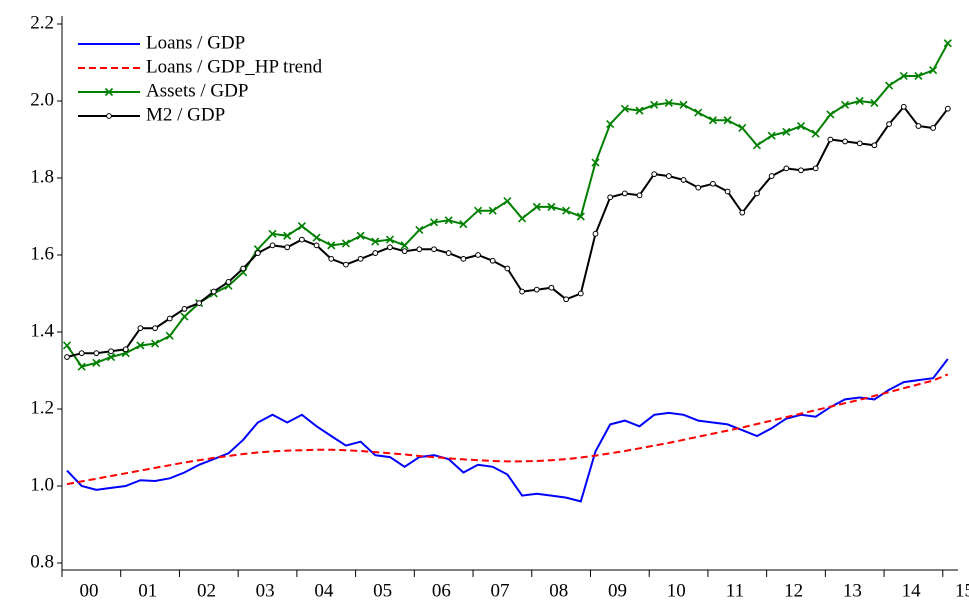  I want to click on y-tick-label: 1.6, so click(42, 253).